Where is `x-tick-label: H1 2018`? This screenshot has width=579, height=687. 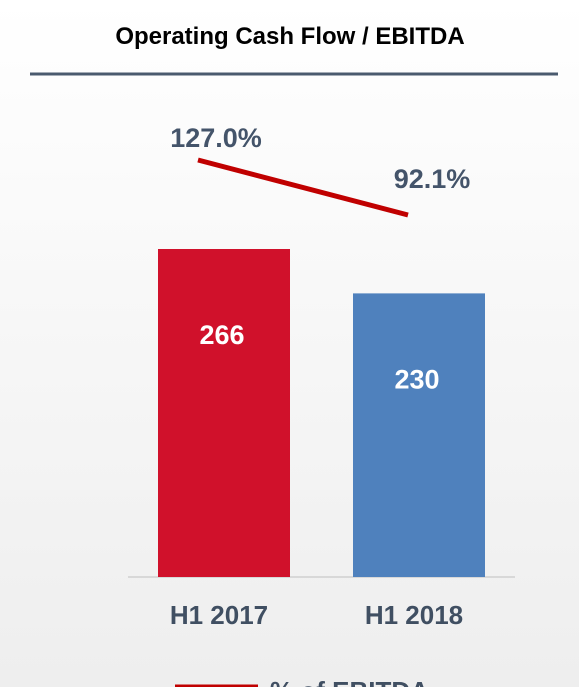
x-tick-label: H1 2018 is located at coordinates (414, 615).